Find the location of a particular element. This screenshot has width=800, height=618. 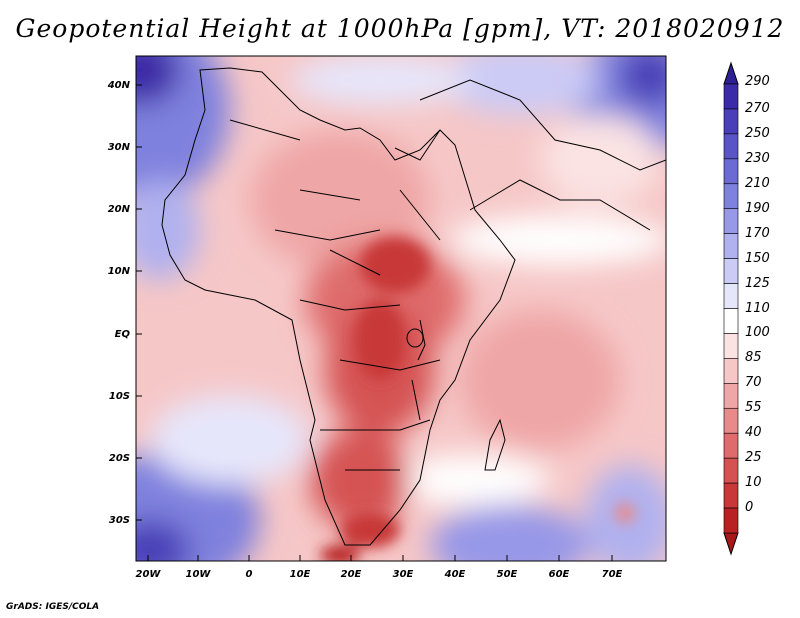

lat-label-eq: EQ is located at coordinates (122, 334).